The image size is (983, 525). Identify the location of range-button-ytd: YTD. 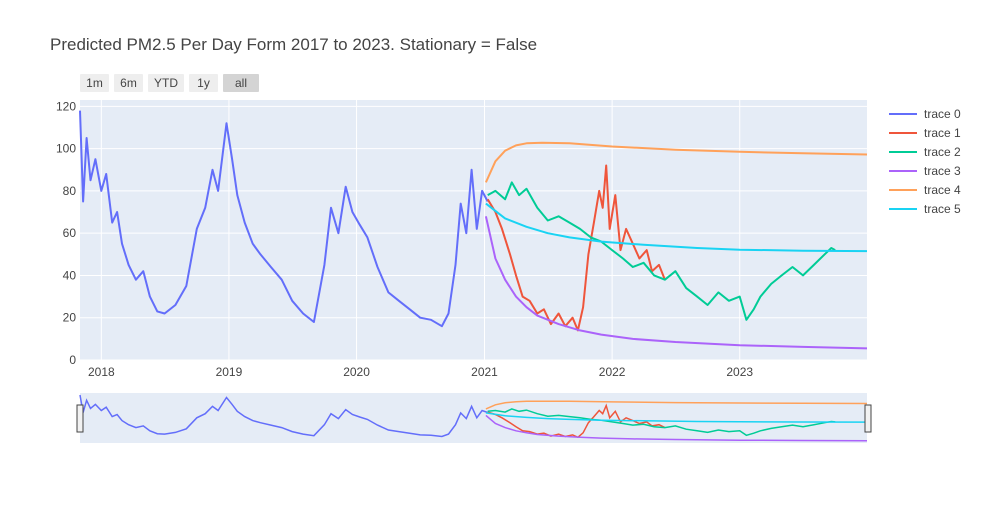
(166, 83).